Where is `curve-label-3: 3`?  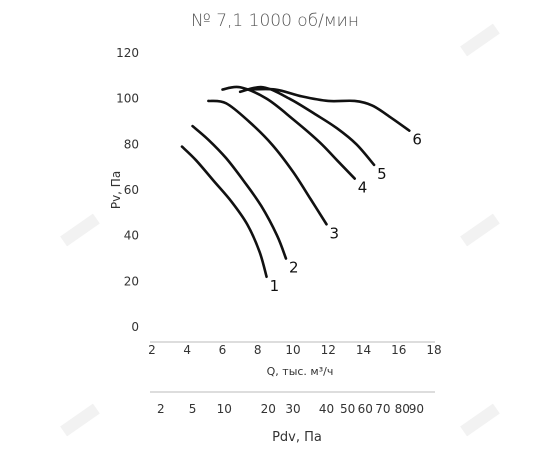 curve-label-3: 3 is located at coordinates (334, 233).